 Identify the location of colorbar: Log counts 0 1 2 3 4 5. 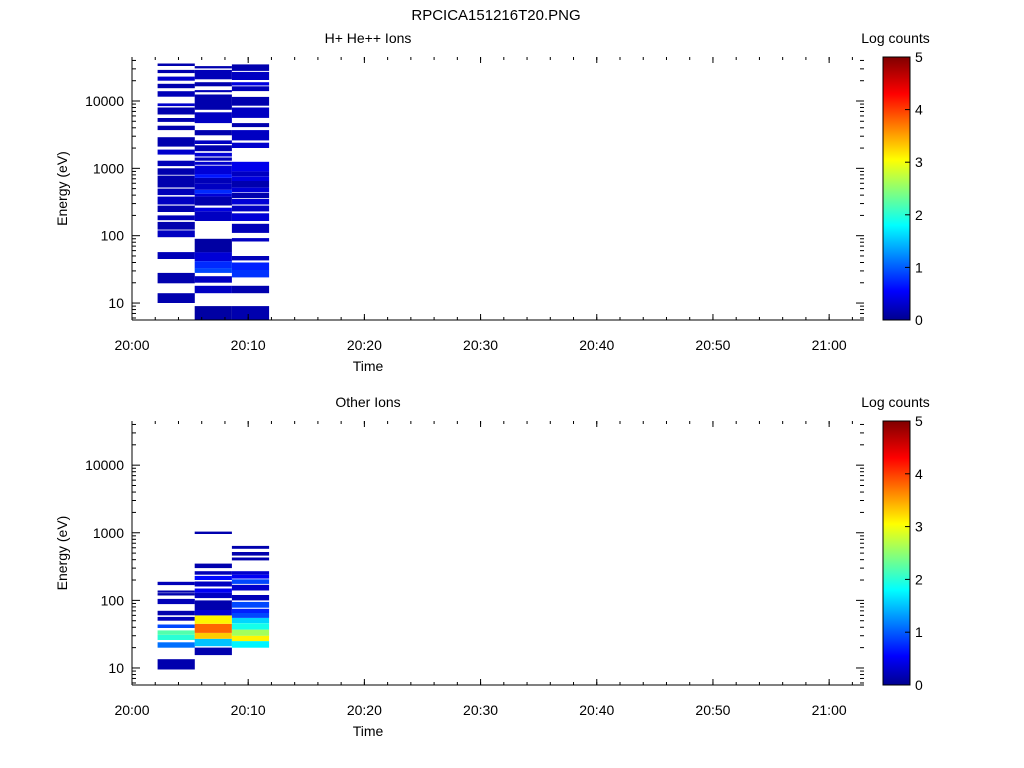
(895, 179).